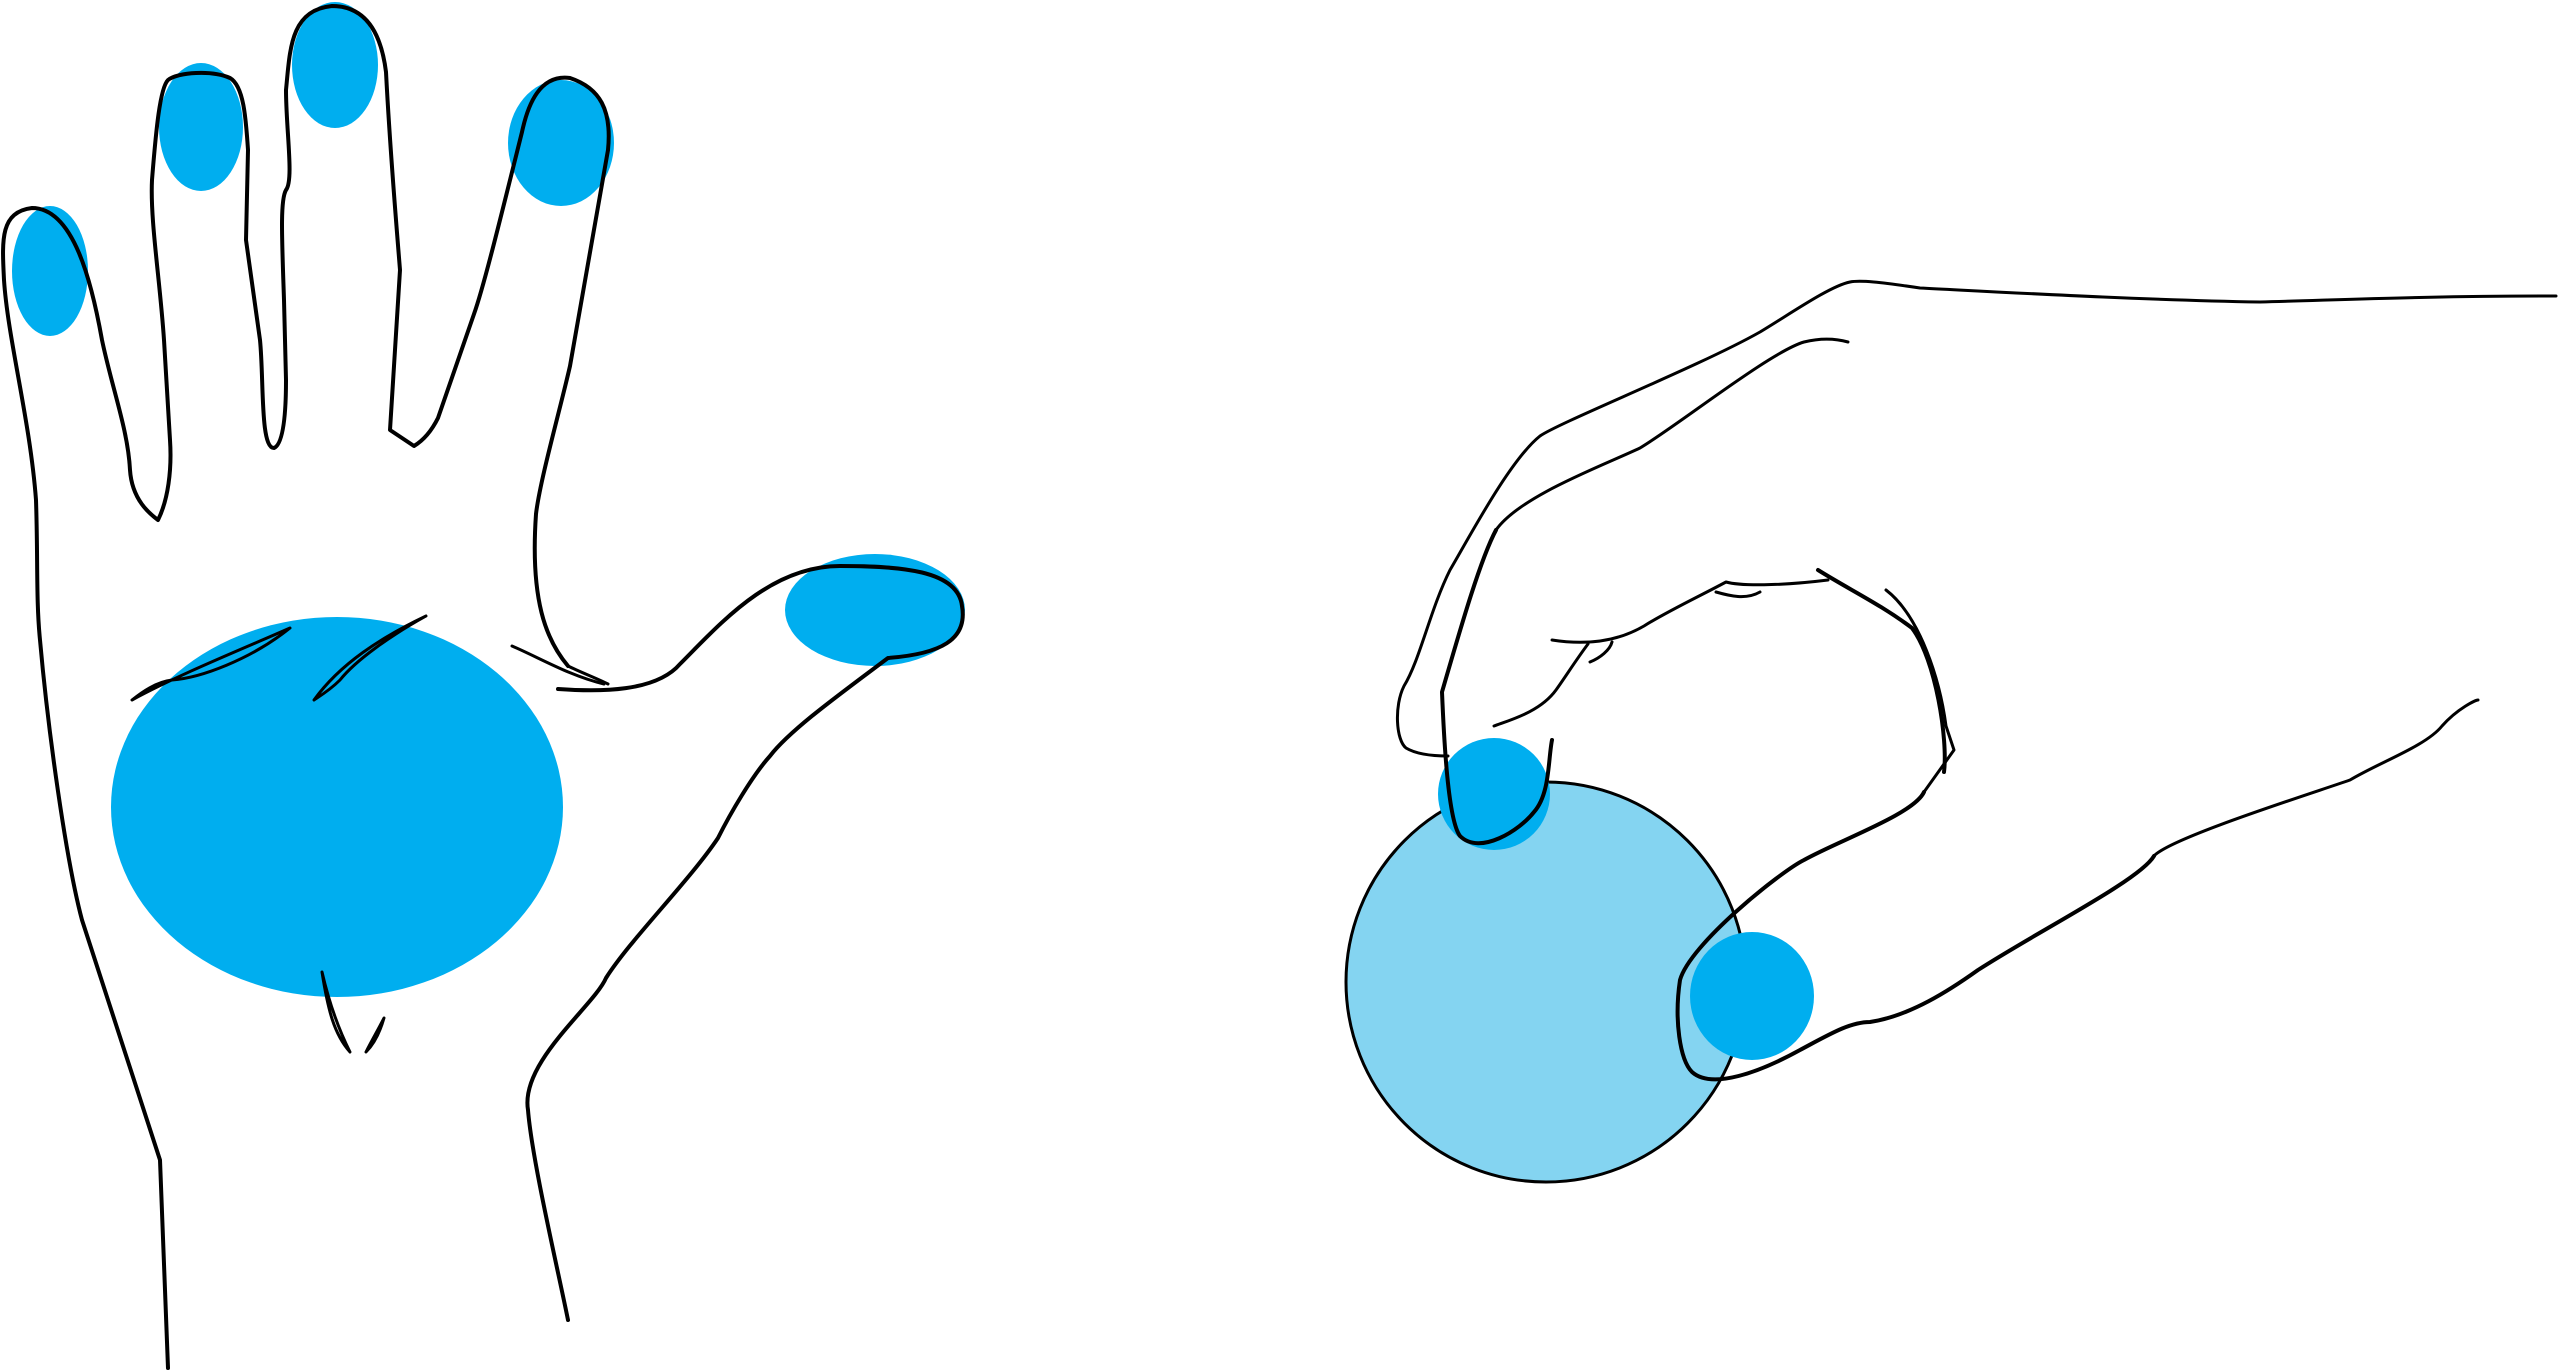 Image resolution: width=2559 pixels, height=1371 pixels. I want to click on ring-finger-contour, so click(1881, 671).